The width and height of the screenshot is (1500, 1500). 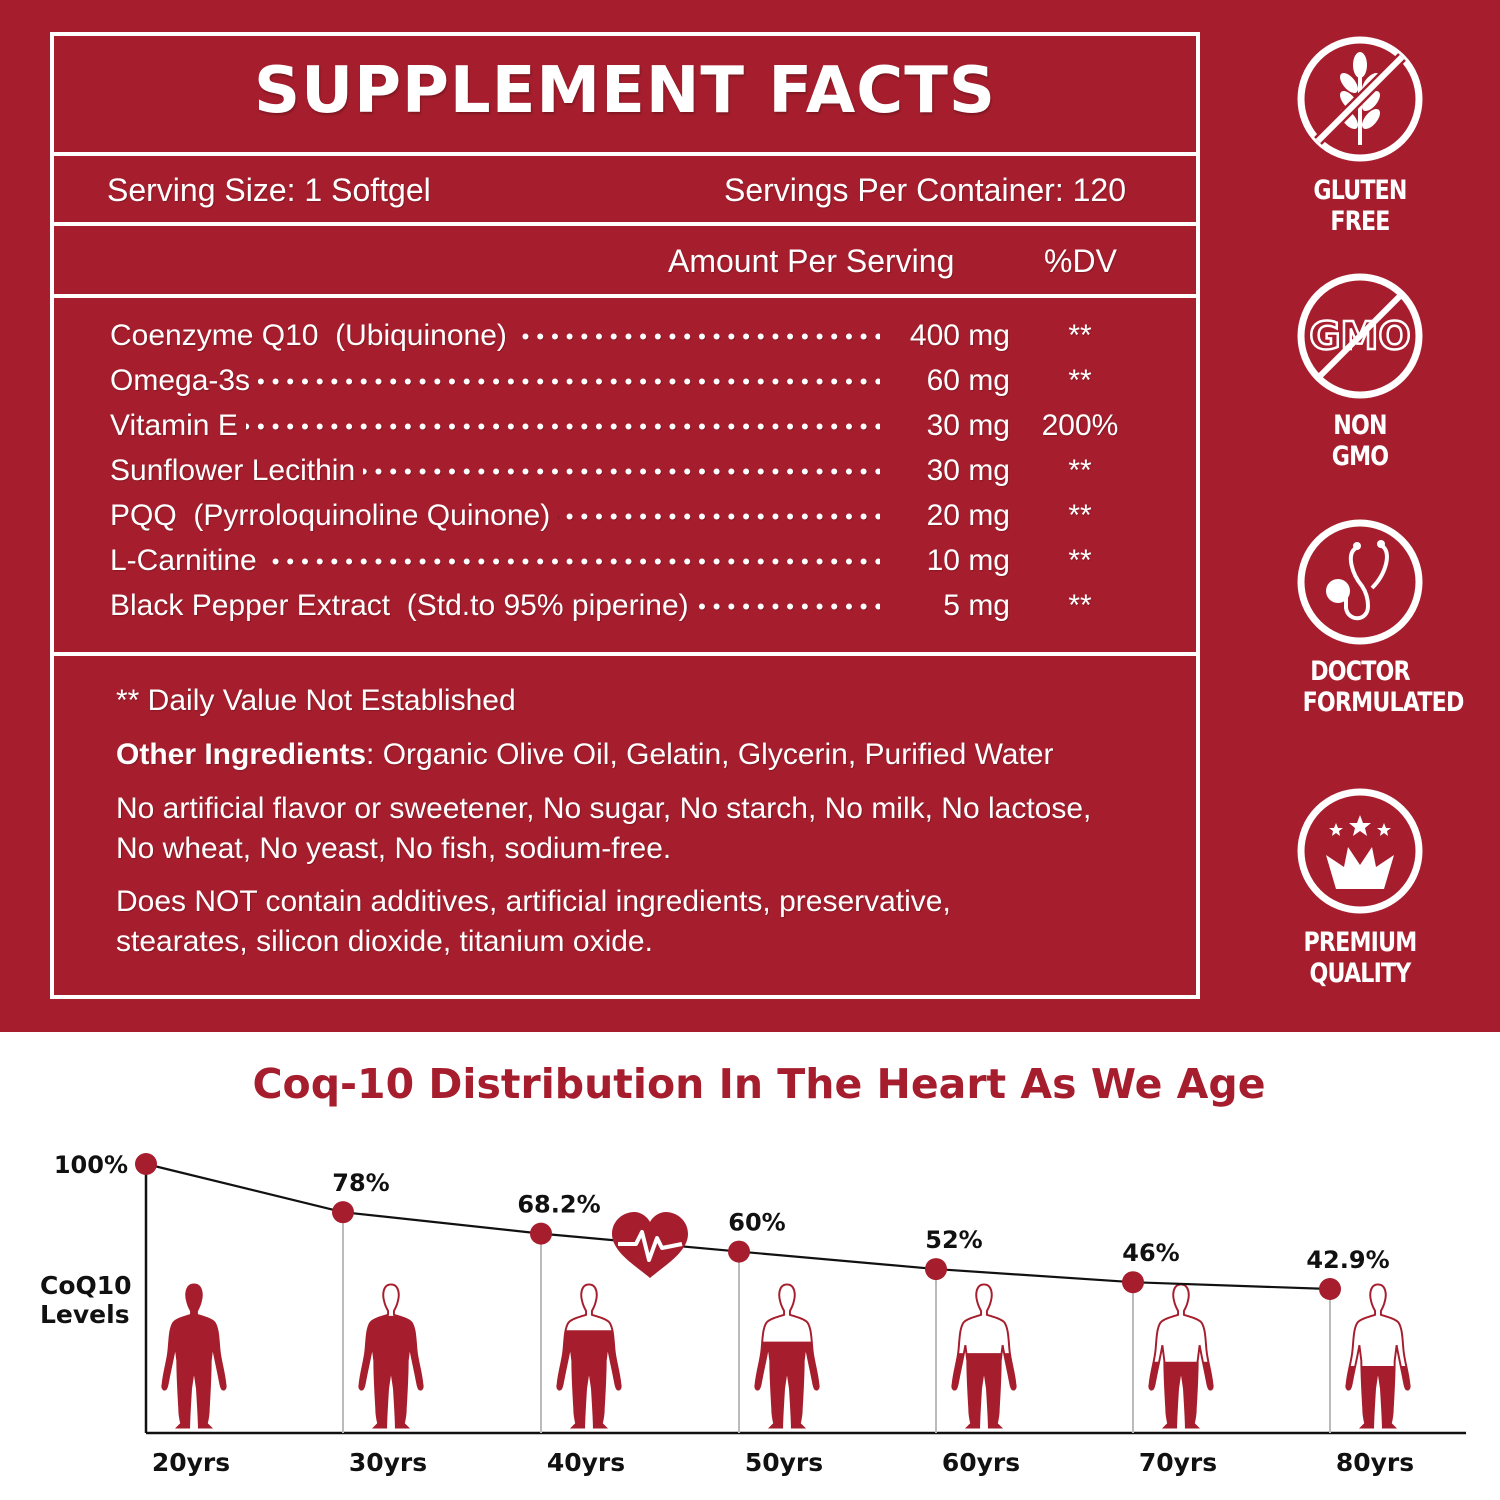 What do you see at coordinates (945, 516) in the screenshot?
I see `ingredient-amount: 20 mg` at bounding box center [945, 516].